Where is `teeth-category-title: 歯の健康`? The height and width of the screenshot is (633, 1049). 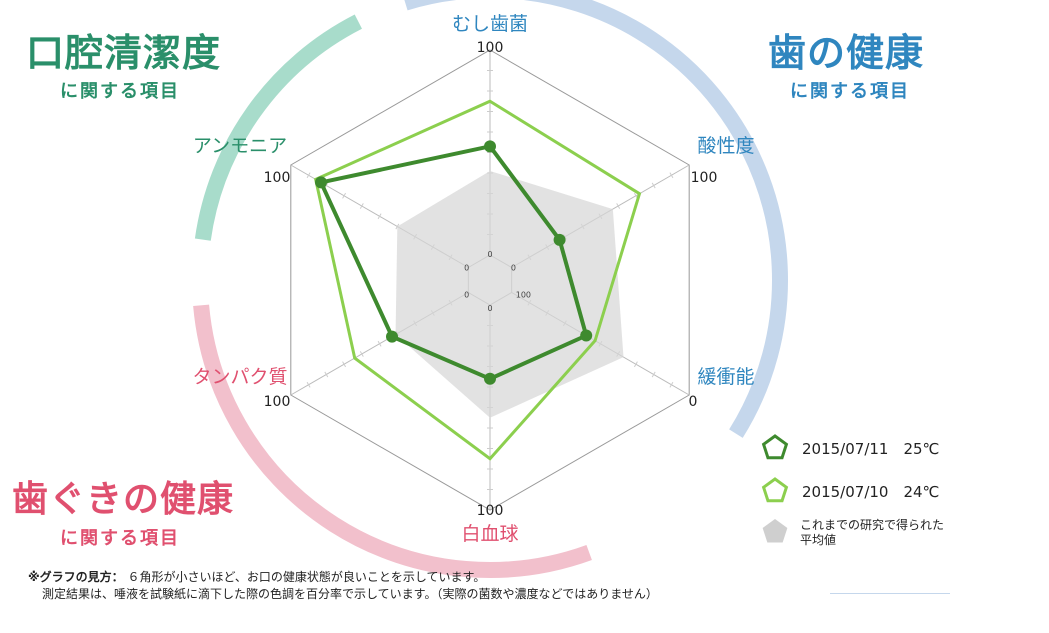 teeth-category-title: 歯の健康 is located at coordinates (846, 53).